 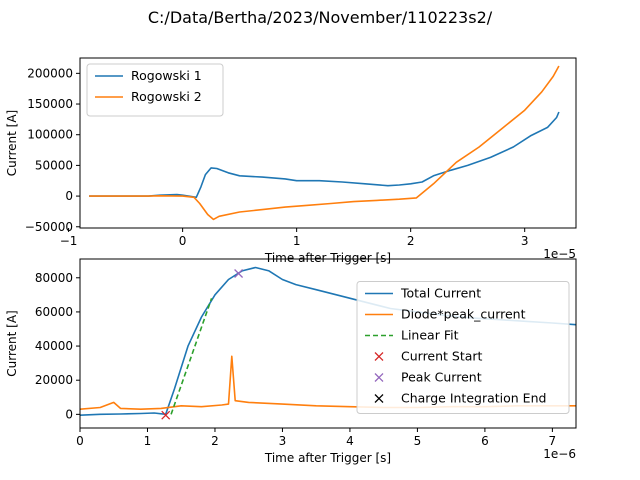 I want to click on legend-label: Current Start, so click(x=442, y=356).